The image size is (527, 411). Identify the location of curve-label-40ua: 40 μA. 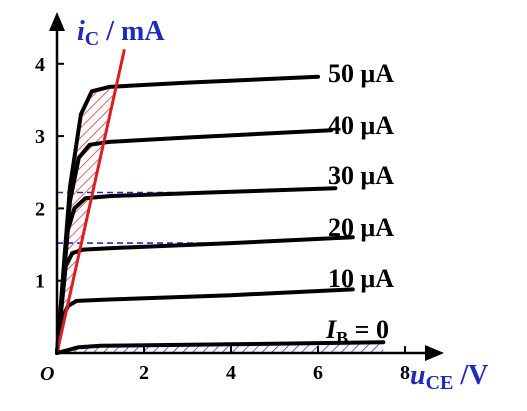
(361, 125).